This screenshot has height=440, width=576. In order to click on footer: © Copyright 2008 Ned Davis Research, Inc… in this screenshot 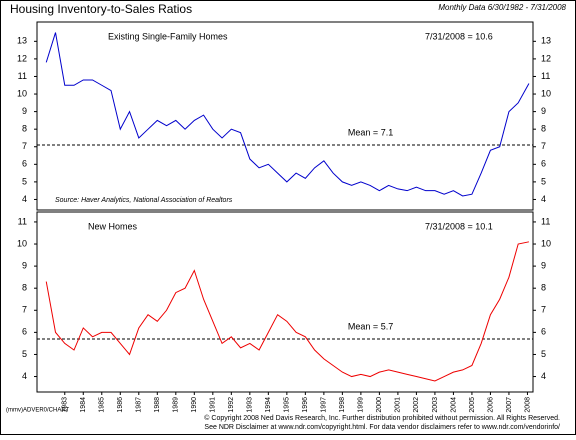, I will do `click(382, 418)`.